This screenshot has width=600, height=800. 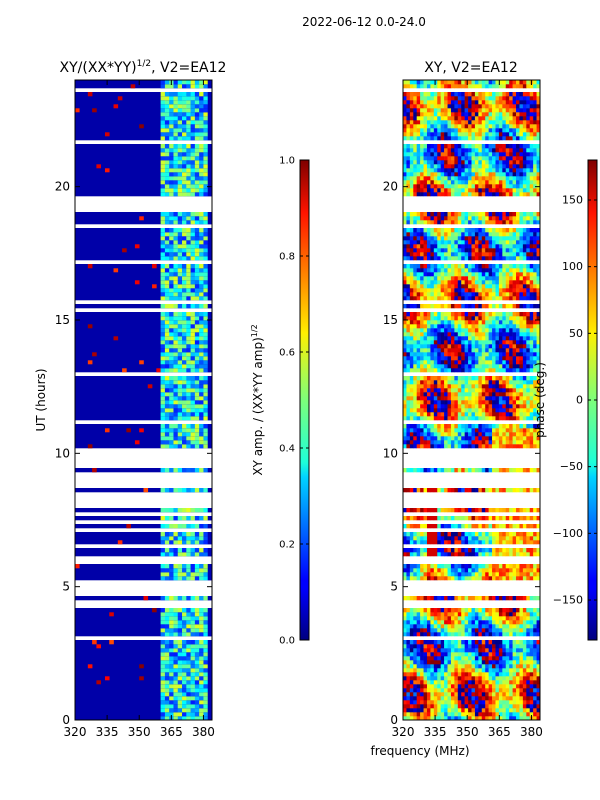 What do you see at coordinates (471, 586) in the screenshot?
I see `phase-flag-row` at bounding box center [471, 586].